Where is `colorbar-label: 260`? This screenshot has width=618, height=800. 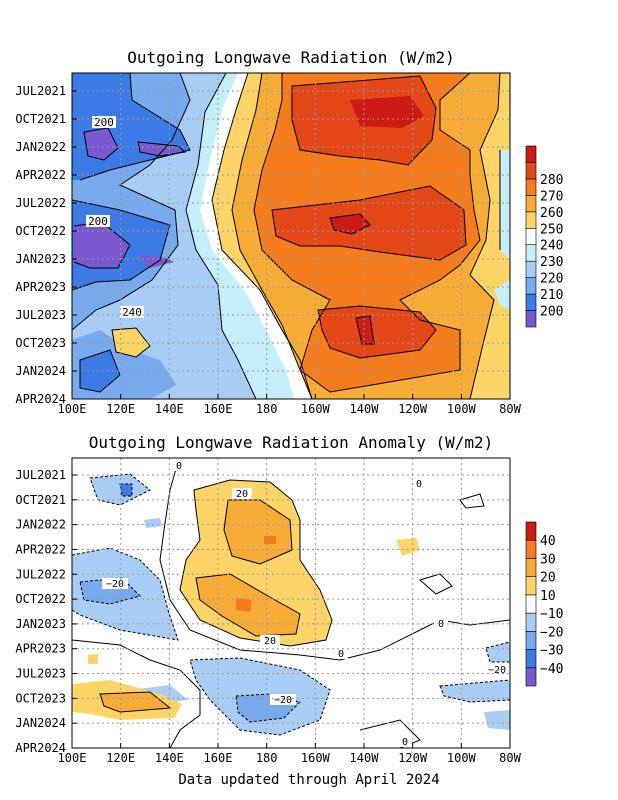 colorbar-label: 260 is located at coordinates (551, 213).